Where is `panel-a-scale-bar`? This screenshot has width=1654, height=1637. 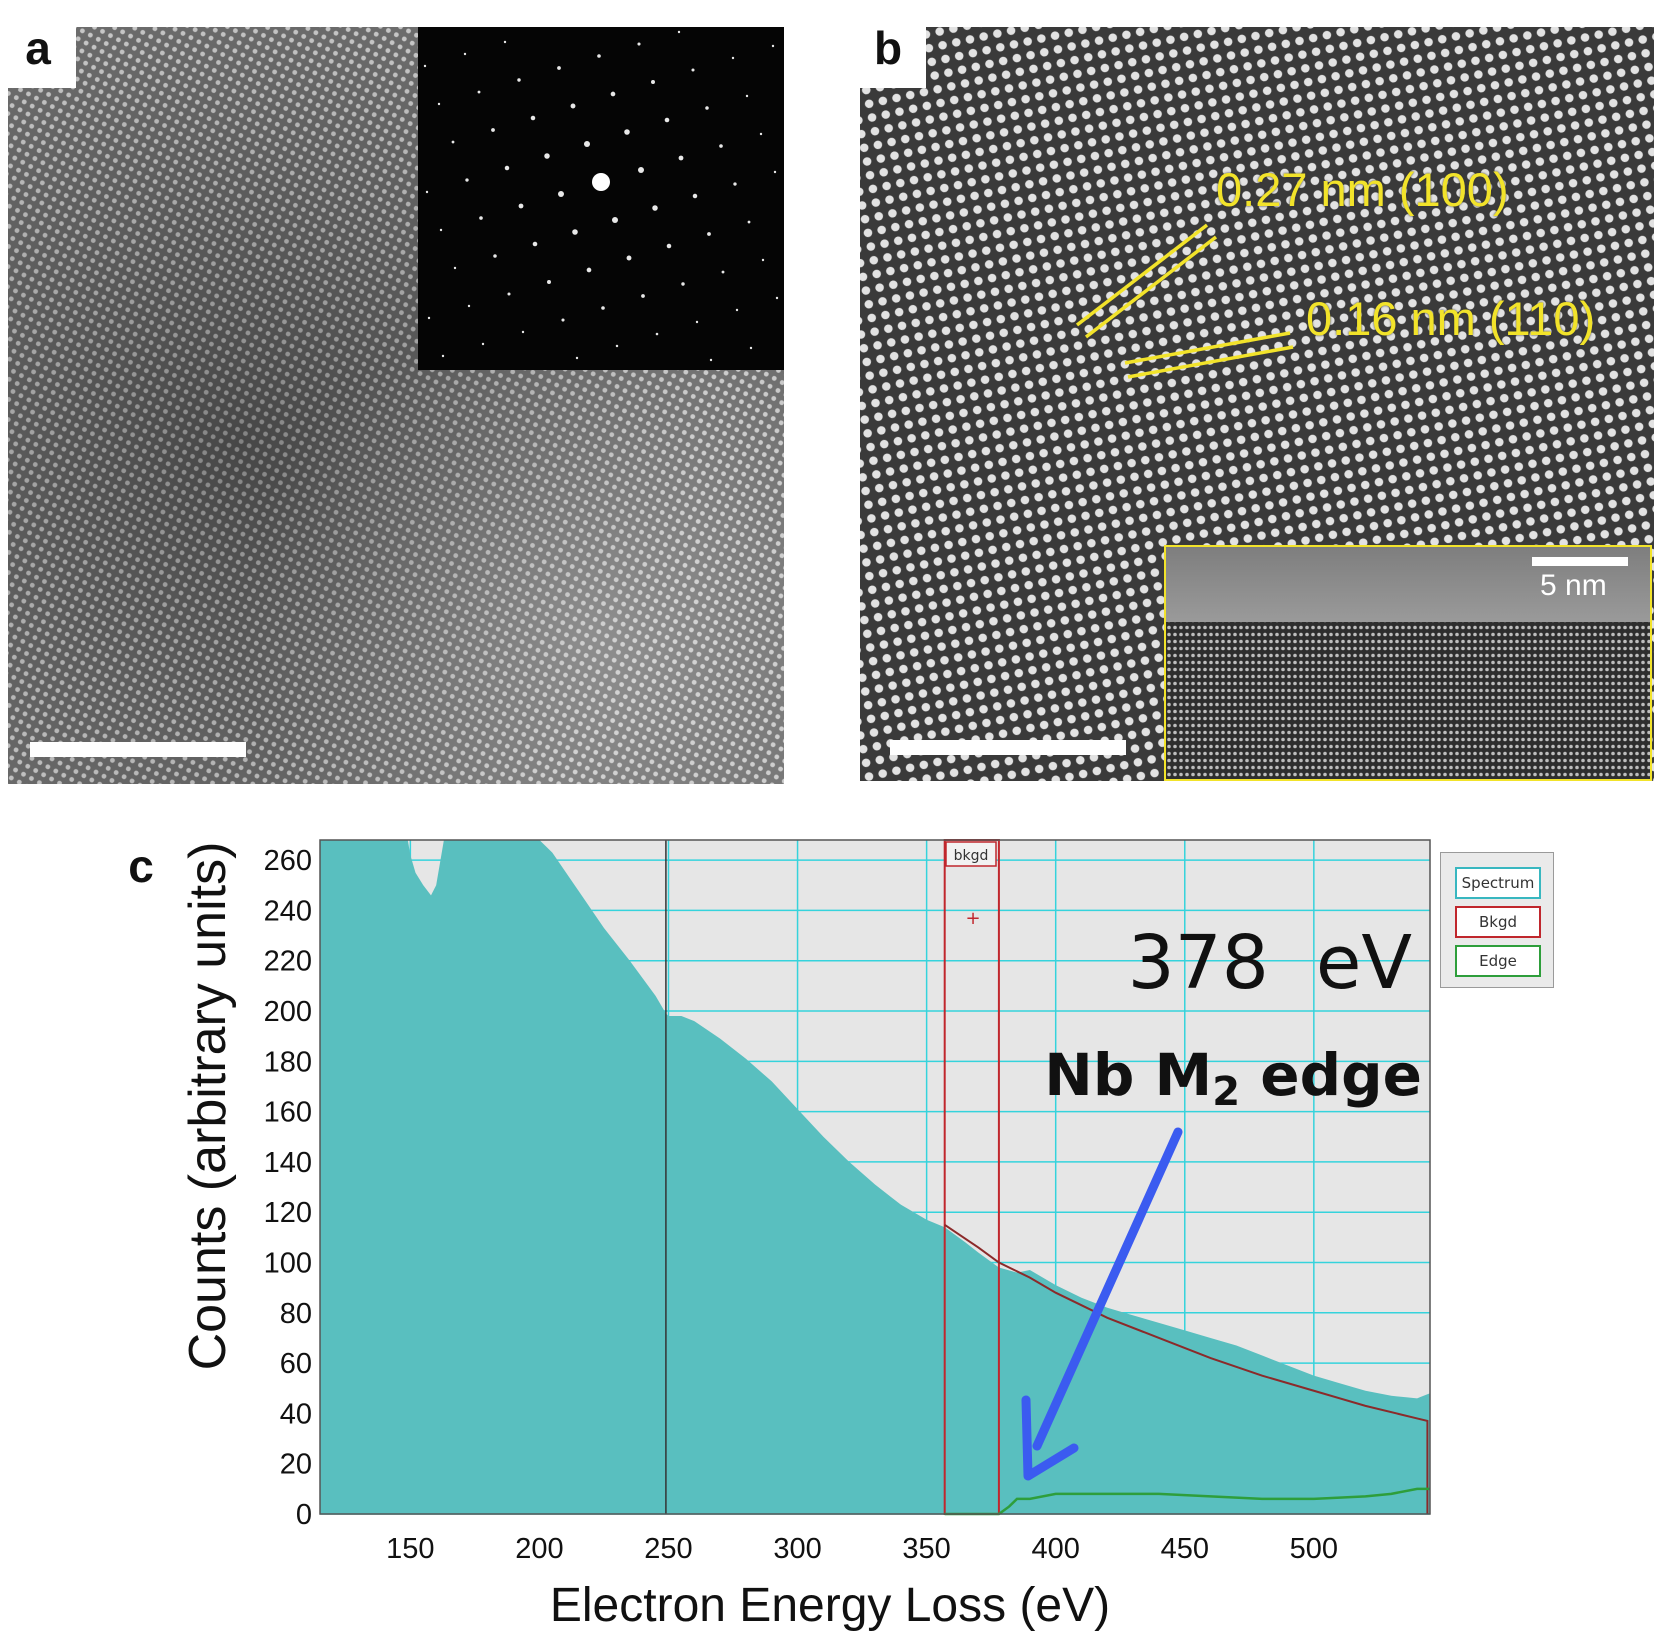 panel-a-scale-bar is located at coordinates (138, 749).